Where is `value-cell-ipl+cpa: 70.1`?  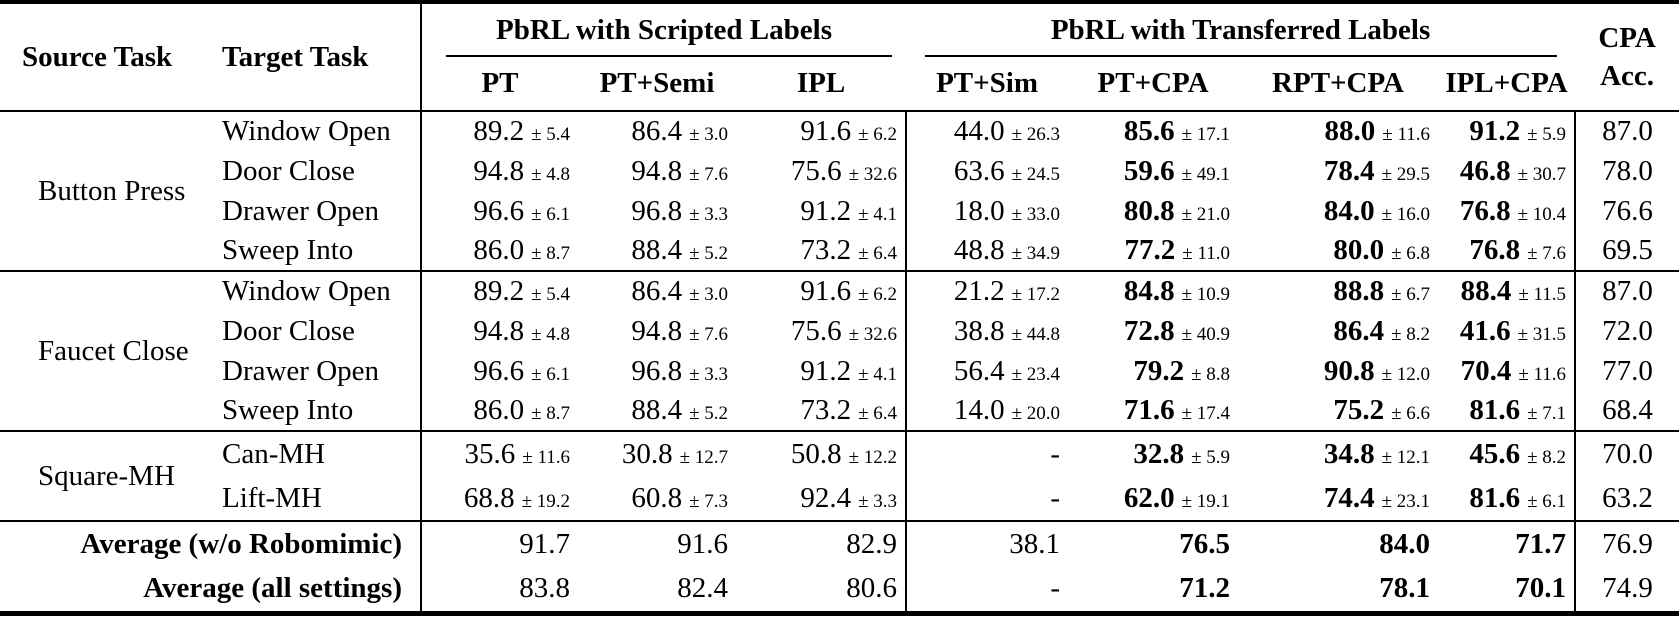
value-cell-ipl+cpa: 70.1 is located at coordinates (1507, 590).